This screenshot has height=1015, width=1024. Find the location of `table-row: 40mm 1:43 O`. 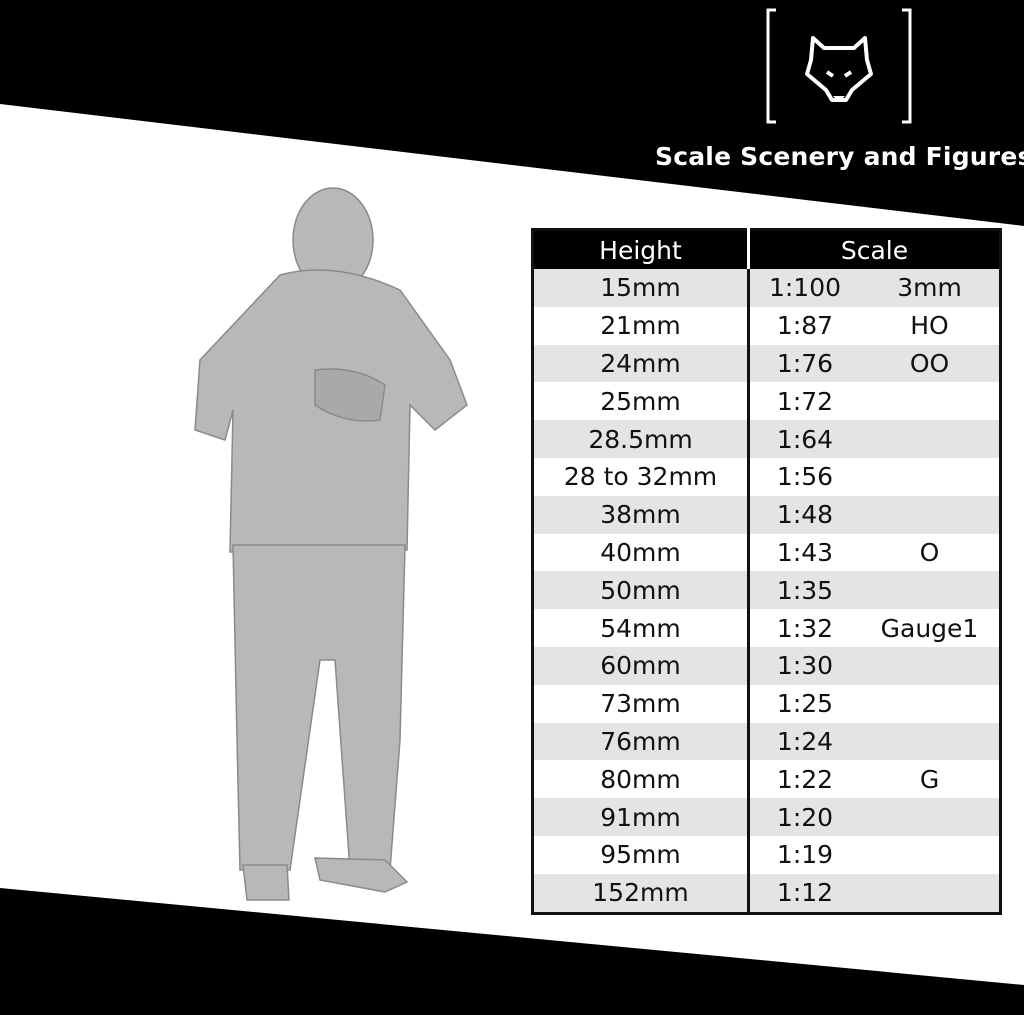

table-row: 40mm 1:43 O is located at coordinates (766, 552).